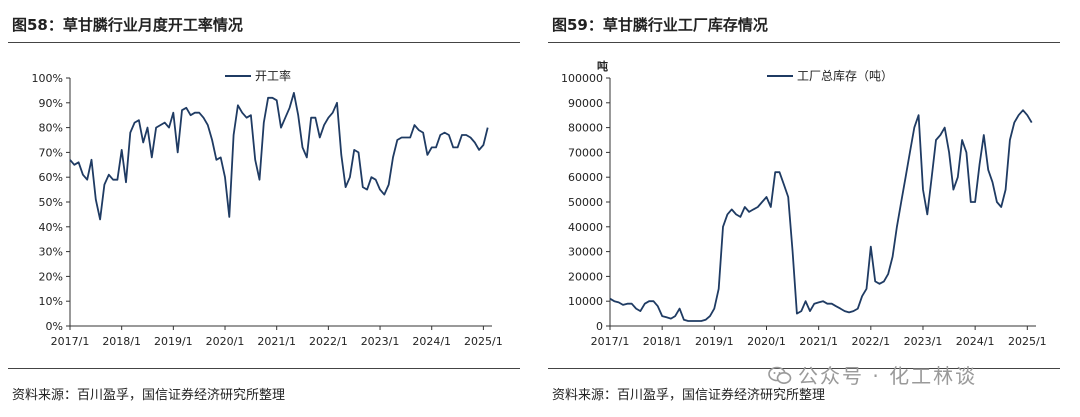 Image resolution: width=1080 pixels, height=417 pixels. Describe the element at coordinates (51, 252) in the screenshot. I see `y-tick-label: 30%` at that location.